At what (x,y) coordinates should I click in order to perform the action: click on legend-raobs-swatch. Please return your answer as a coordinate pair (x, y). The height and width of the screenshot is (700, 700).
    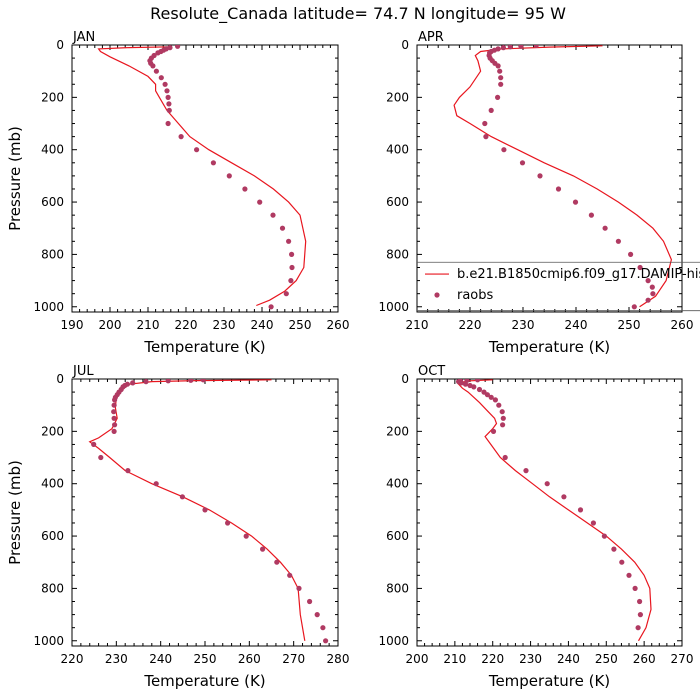
    Looking at the image, I should click on (437, 295).